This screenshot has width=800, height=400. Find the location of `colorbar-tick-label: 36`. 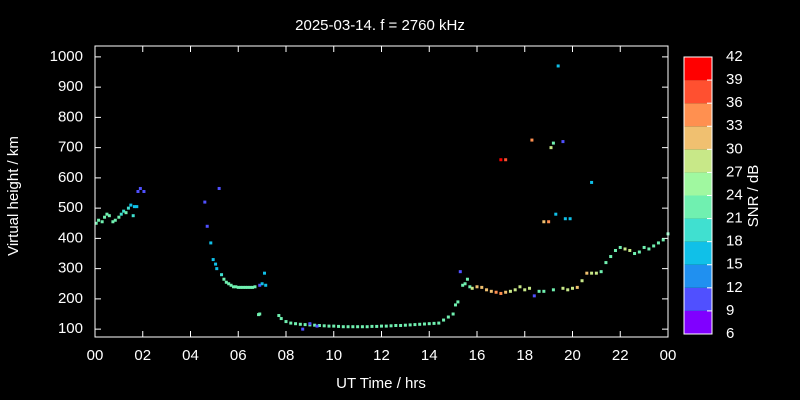

colorbar-tick-label: 36 is located at coordinates (734, 102).